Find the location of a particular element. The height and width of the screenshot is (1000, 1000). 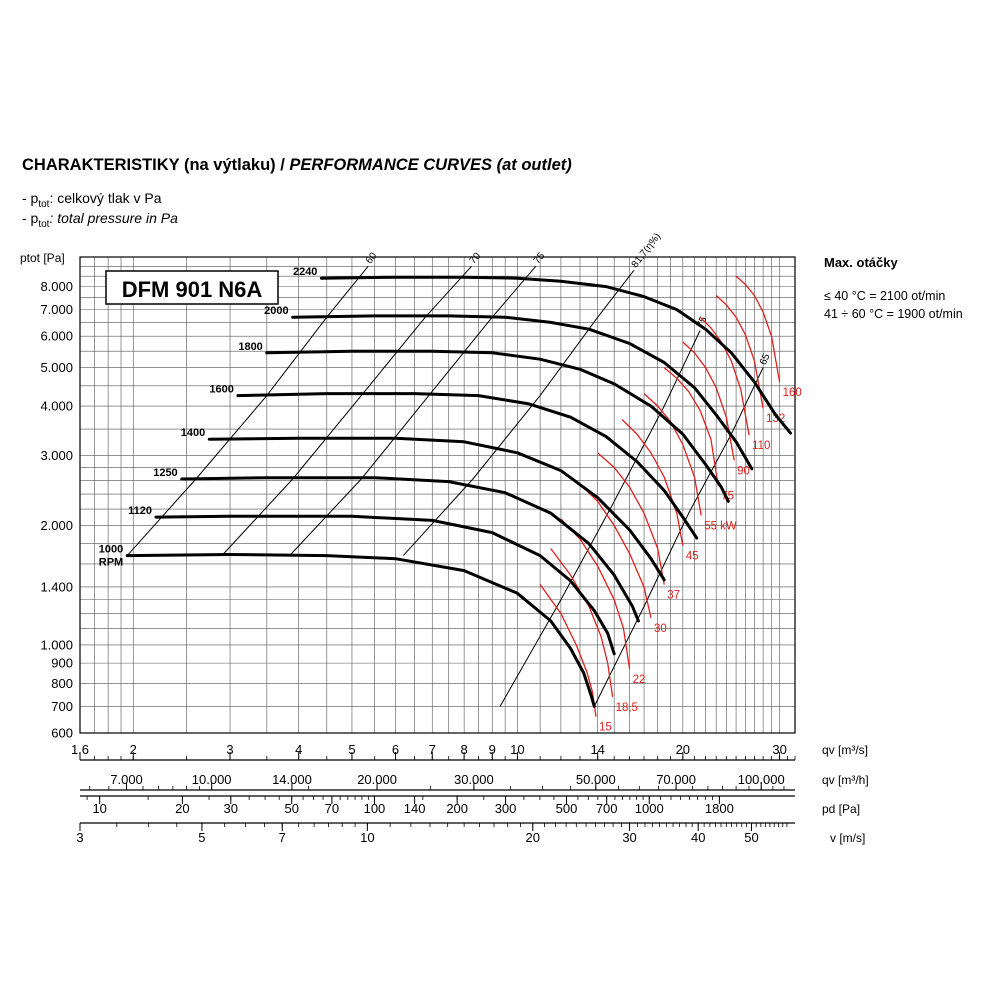

y-tick-label: 1.000 is located at coordinates (56, 644).